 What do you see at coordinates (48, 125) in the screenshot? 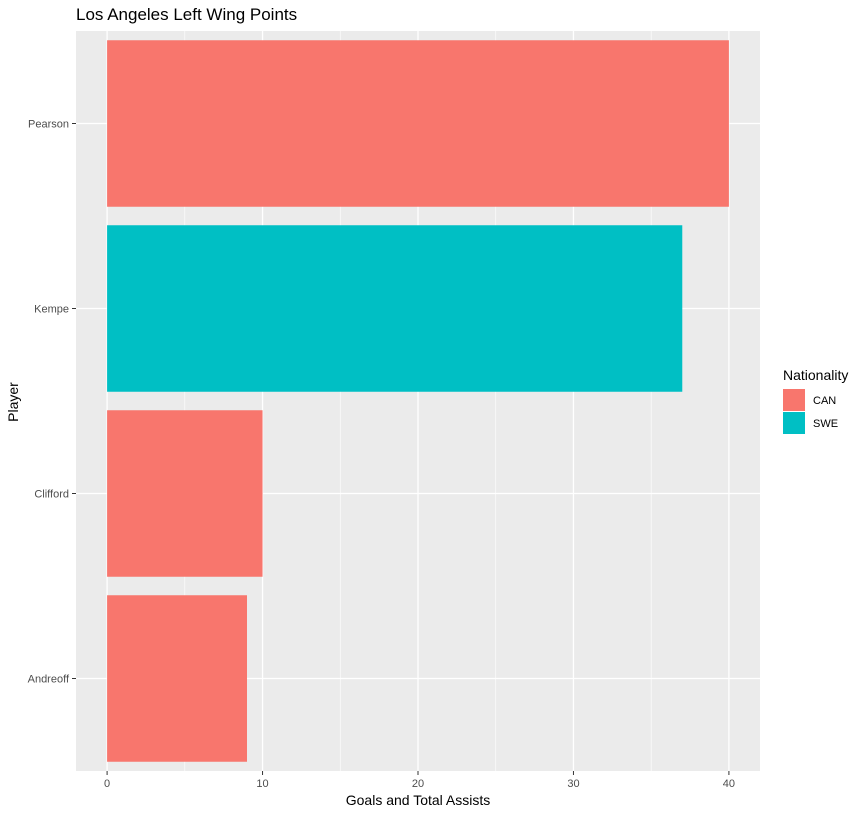
I see `y-tick-label: Pearson` at bounding box center [48, 125].